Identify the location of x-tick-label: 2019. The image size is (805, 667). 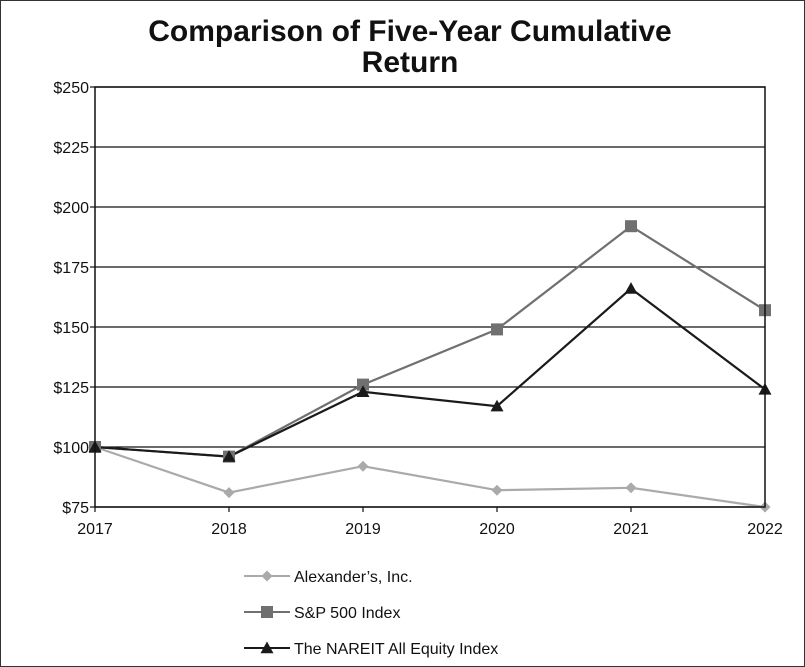
(363, 529).